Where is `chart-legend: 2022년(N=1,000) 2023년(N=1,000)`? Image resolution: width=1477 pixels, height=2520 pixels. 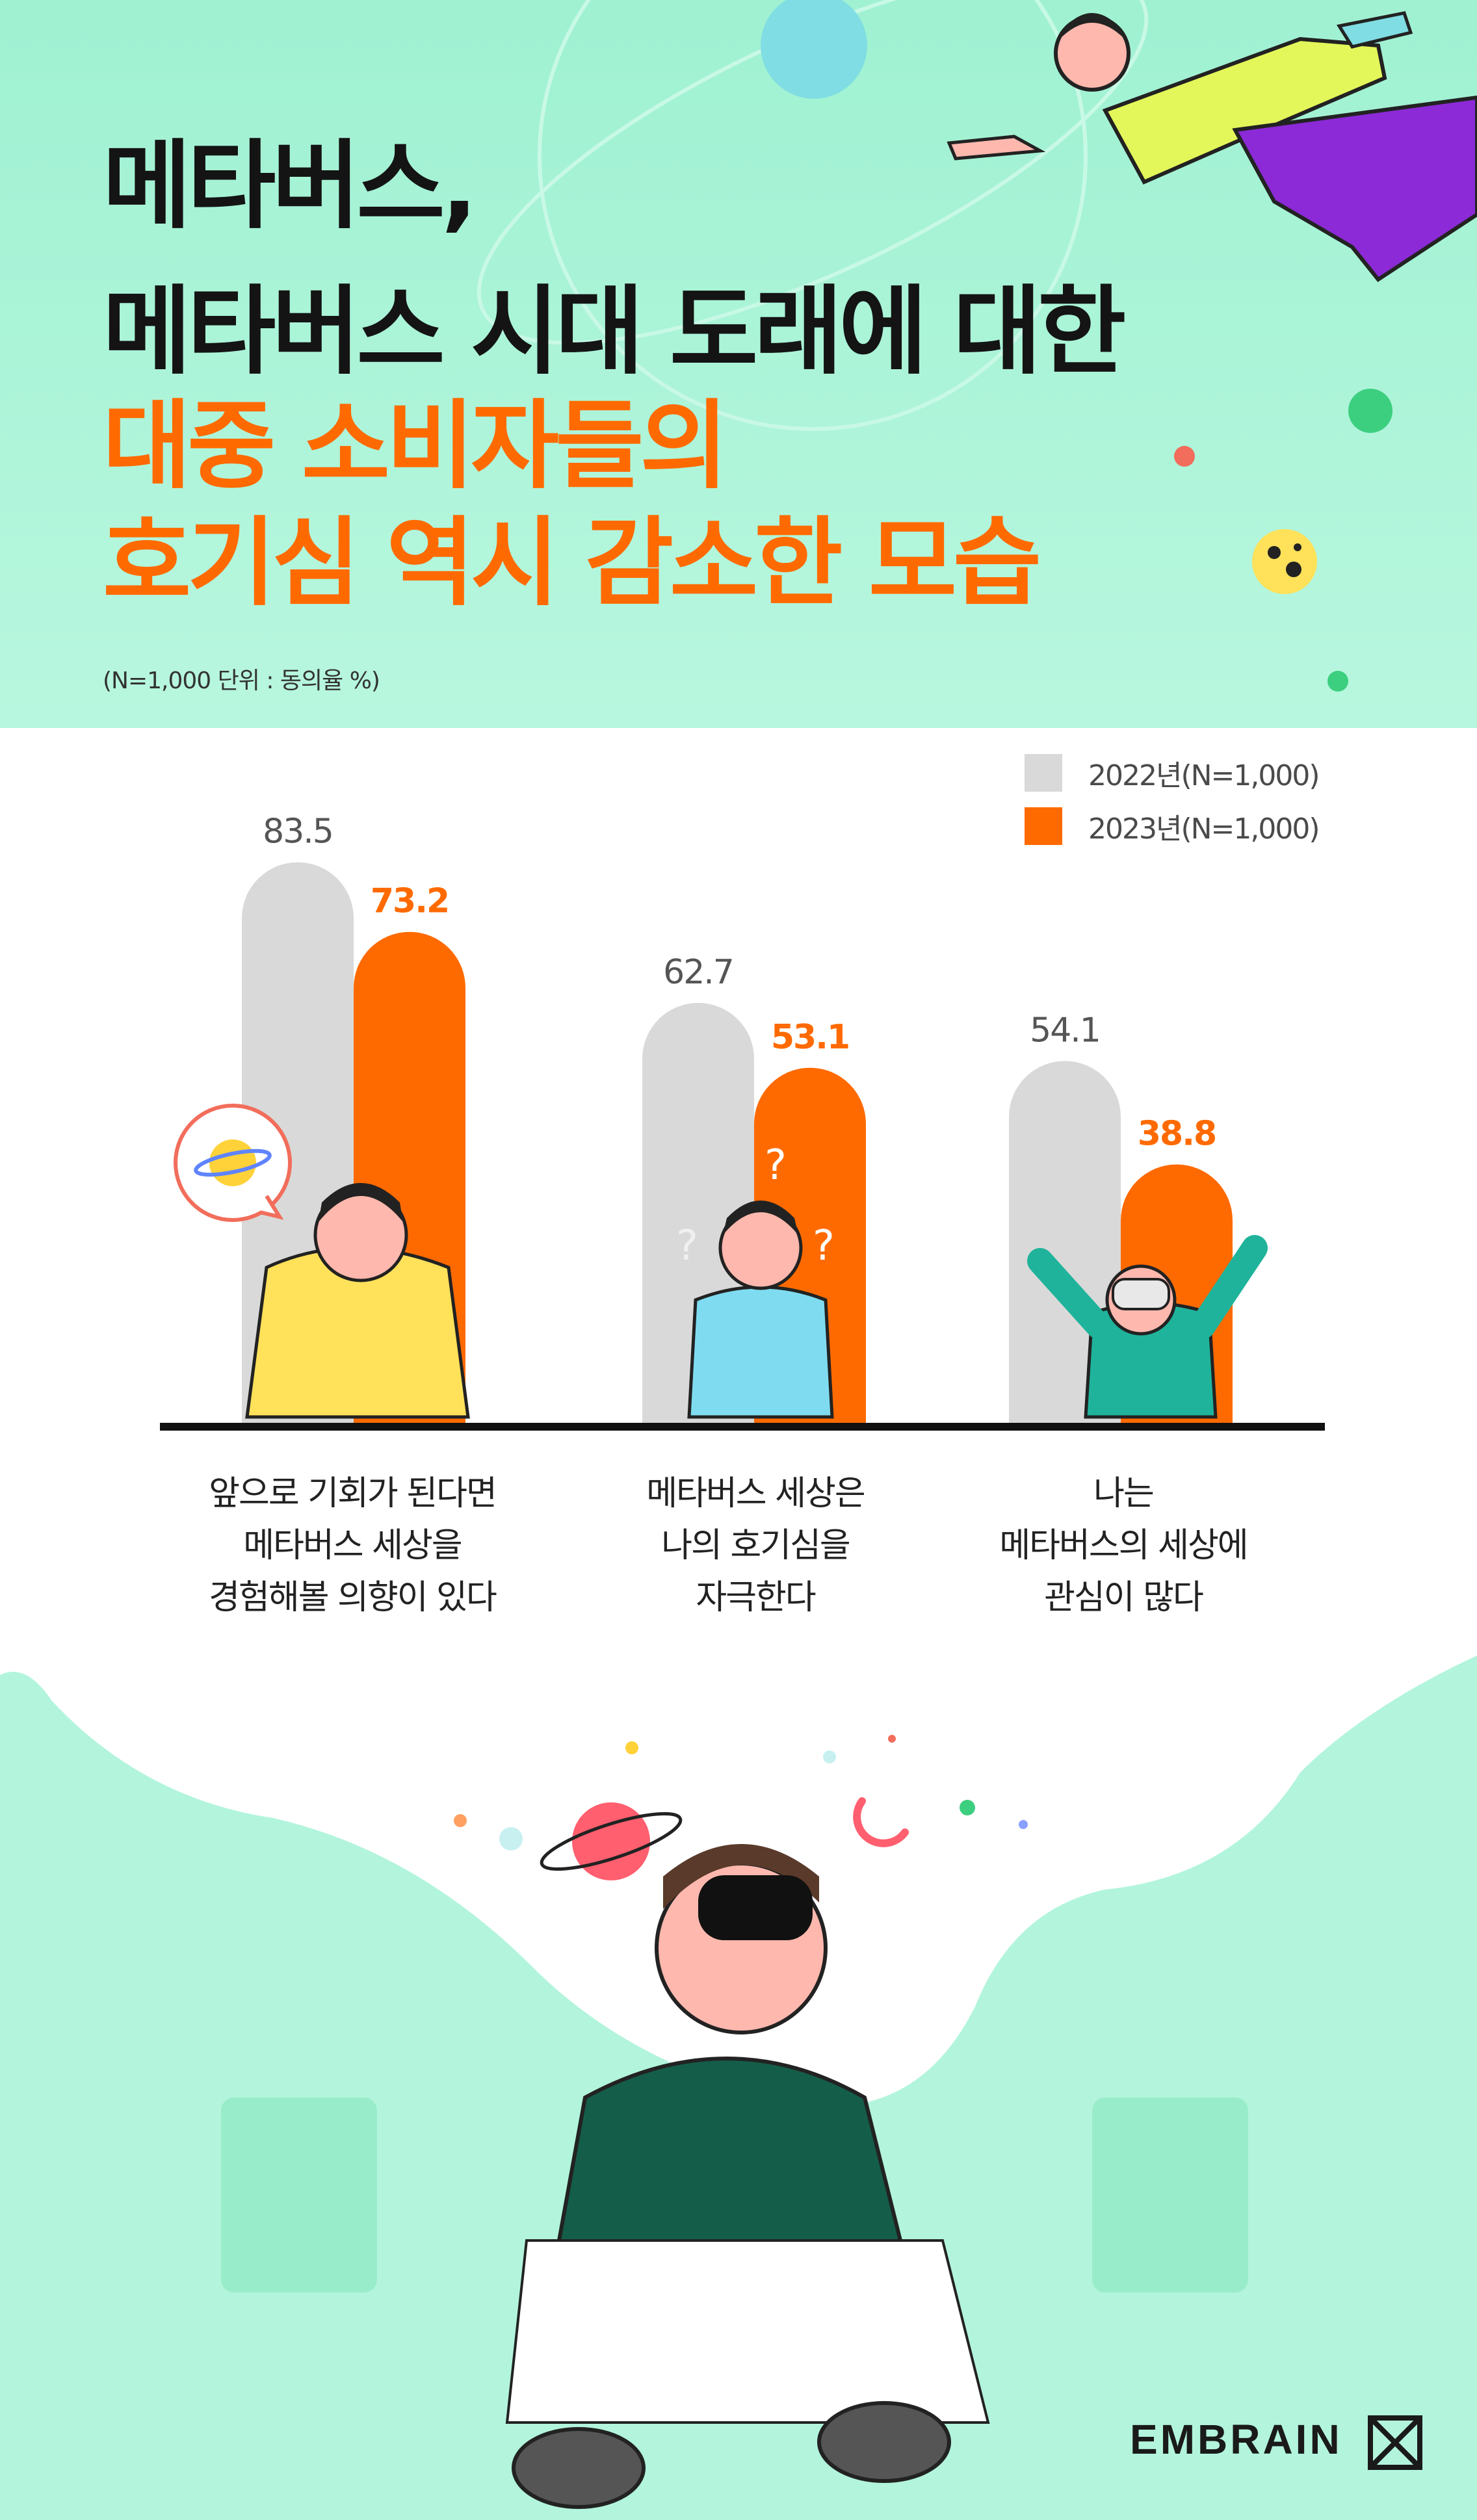 chart-legend: 2022년(N=1,000) 2023년(N=1,000) is located at coordinates (1172, 800).